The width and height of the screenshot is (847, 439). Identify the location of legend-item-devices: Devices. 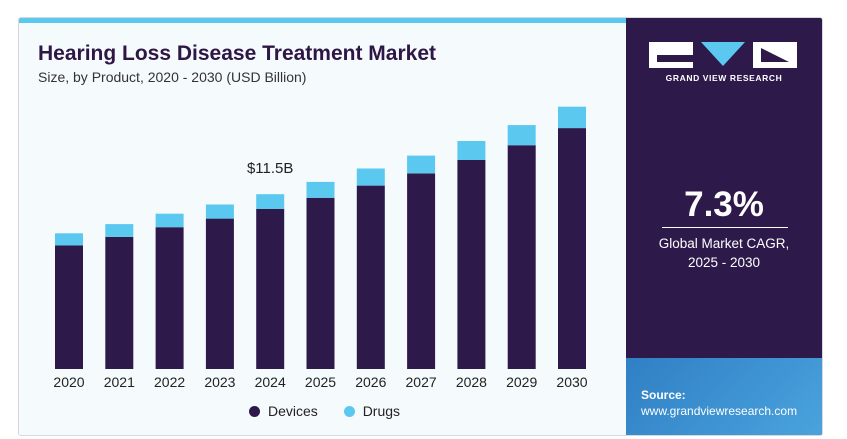
(283, 411).